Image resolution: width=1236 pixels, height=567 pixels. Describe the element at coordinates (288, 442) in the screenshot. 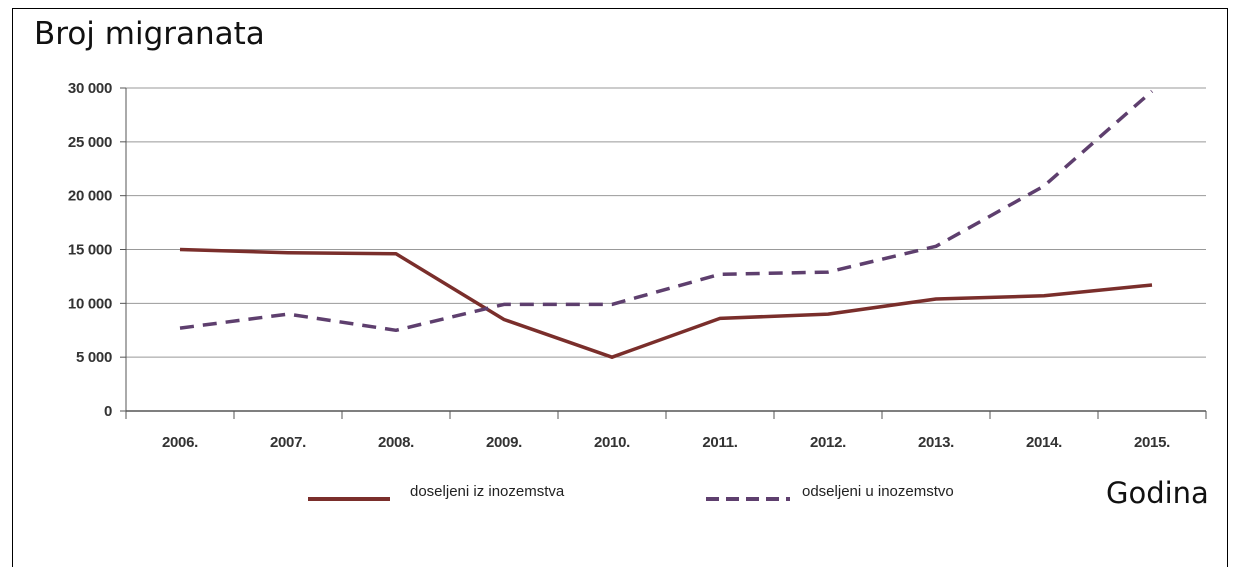

I see `x-tick-label: 2007.` at that location.